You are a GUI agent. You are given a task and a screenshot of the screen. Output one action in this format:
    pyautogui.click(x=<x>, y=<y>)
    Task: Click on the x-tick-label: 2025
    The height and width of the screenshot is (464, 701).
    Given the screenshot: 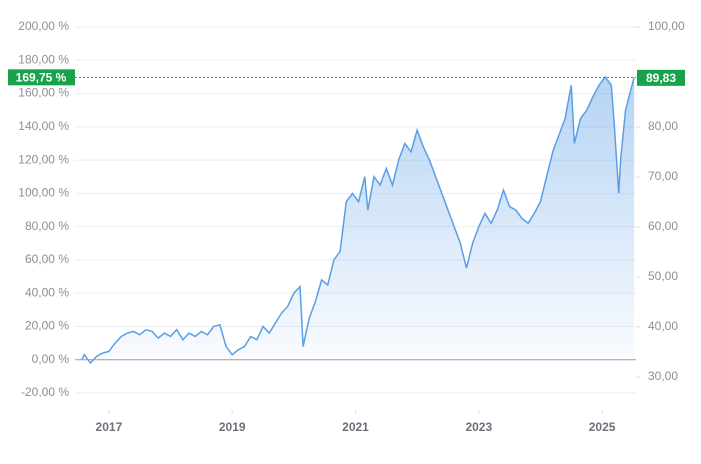 What is the action you would take?
    pyautogui.click(x=602, y=427)
    